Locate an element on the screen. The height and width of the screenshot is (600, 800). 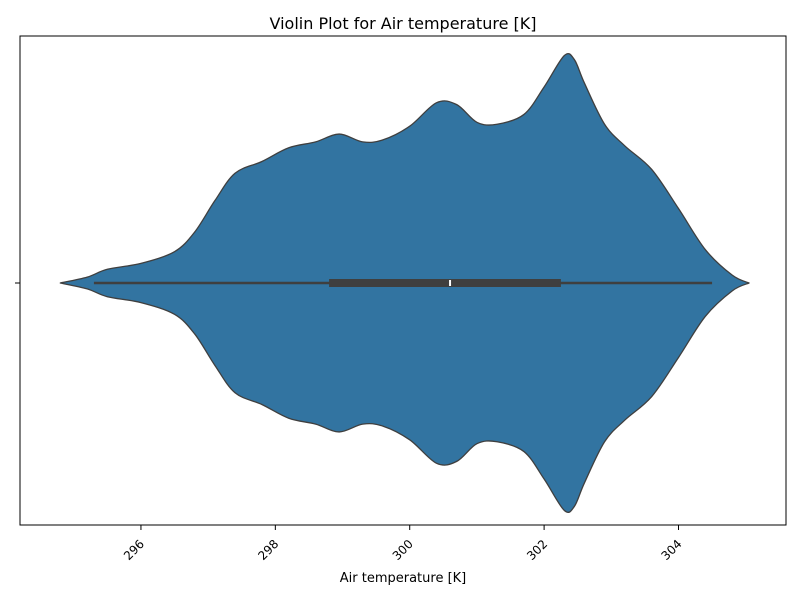
x-tick-label: 300 is located at coordinates (403, 550).